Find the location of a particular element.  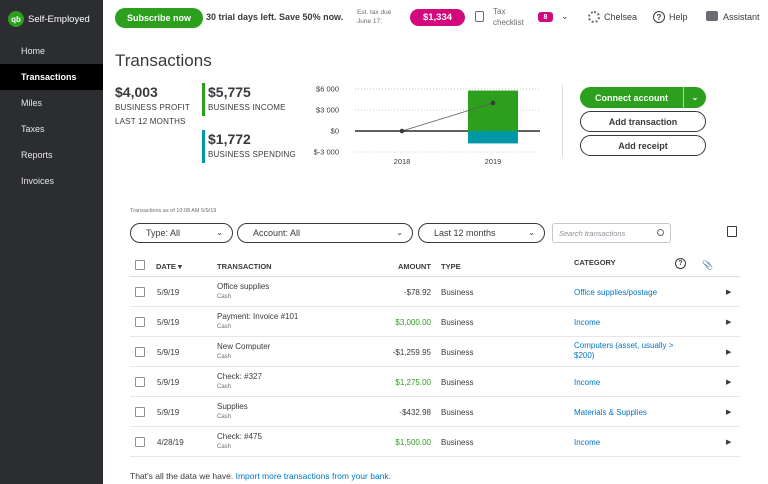

income-accent-bar is located at coordinates (203, 99).